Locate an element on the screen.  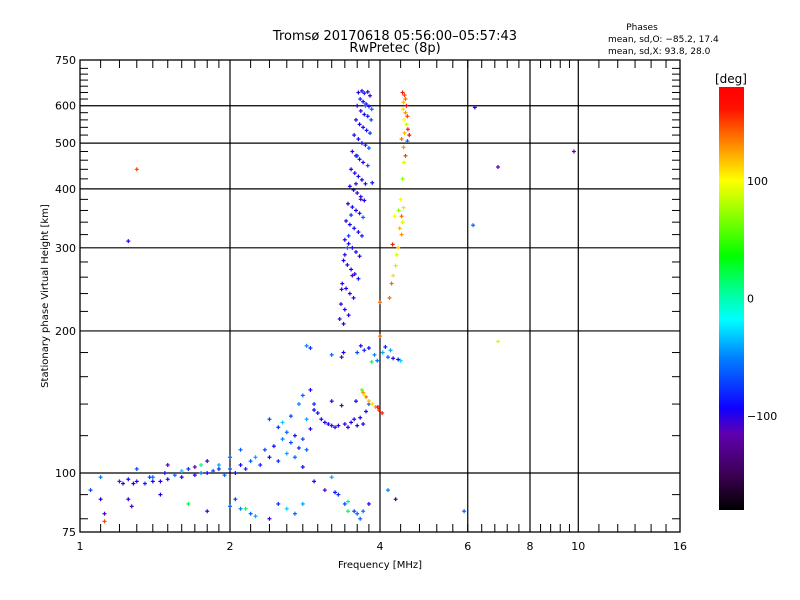
x-tick-label: 4 is located at coordinates (380, 546).